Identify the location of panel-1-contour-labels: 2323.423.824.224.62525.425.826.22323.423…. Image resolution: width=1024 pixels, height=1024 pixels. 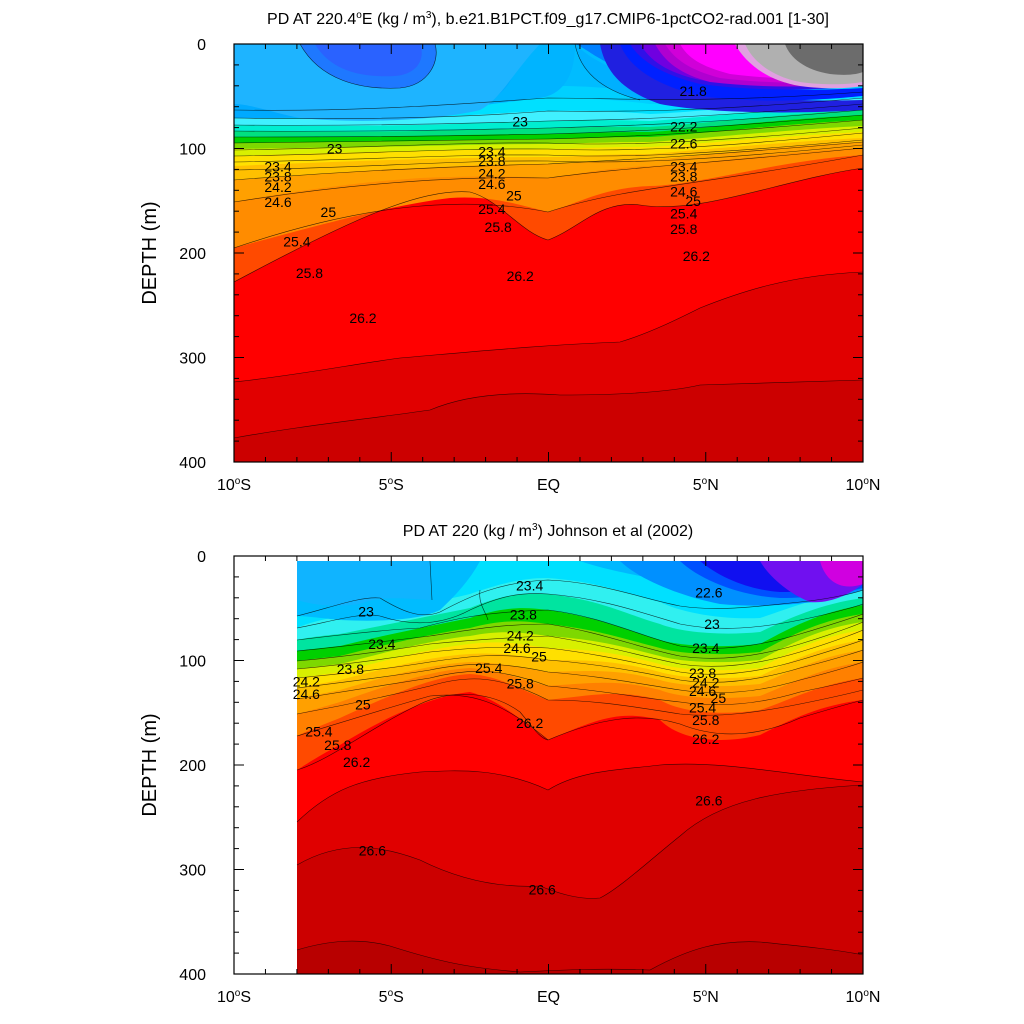
(487, 204).